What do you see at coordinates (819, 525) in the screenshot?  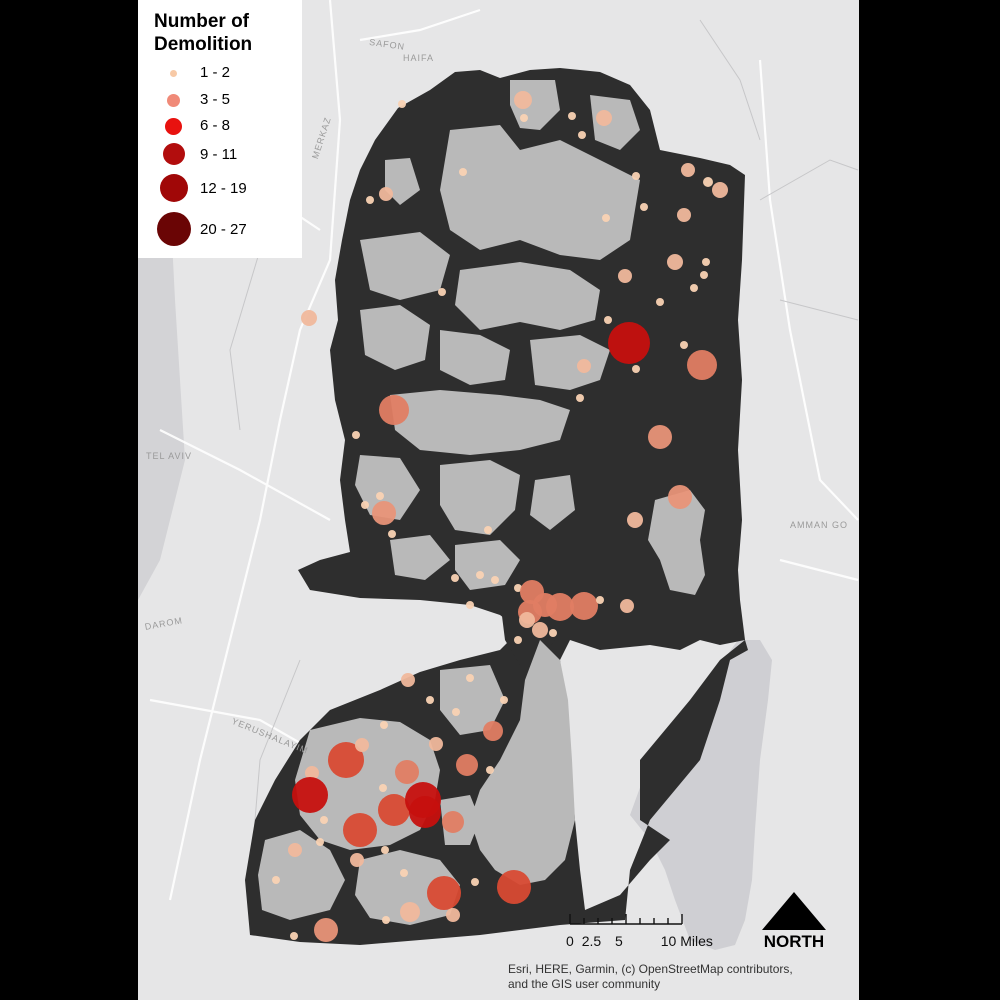 I see `basemap-label: AMMAN GO` at bounding box center [819, 525].